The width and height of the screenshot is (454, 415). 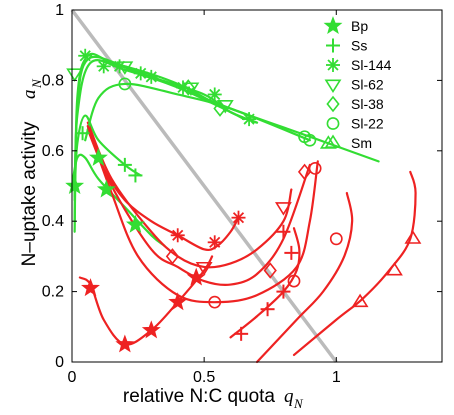 I want to click on legend-marker-sm, so click(x=333, y=141).